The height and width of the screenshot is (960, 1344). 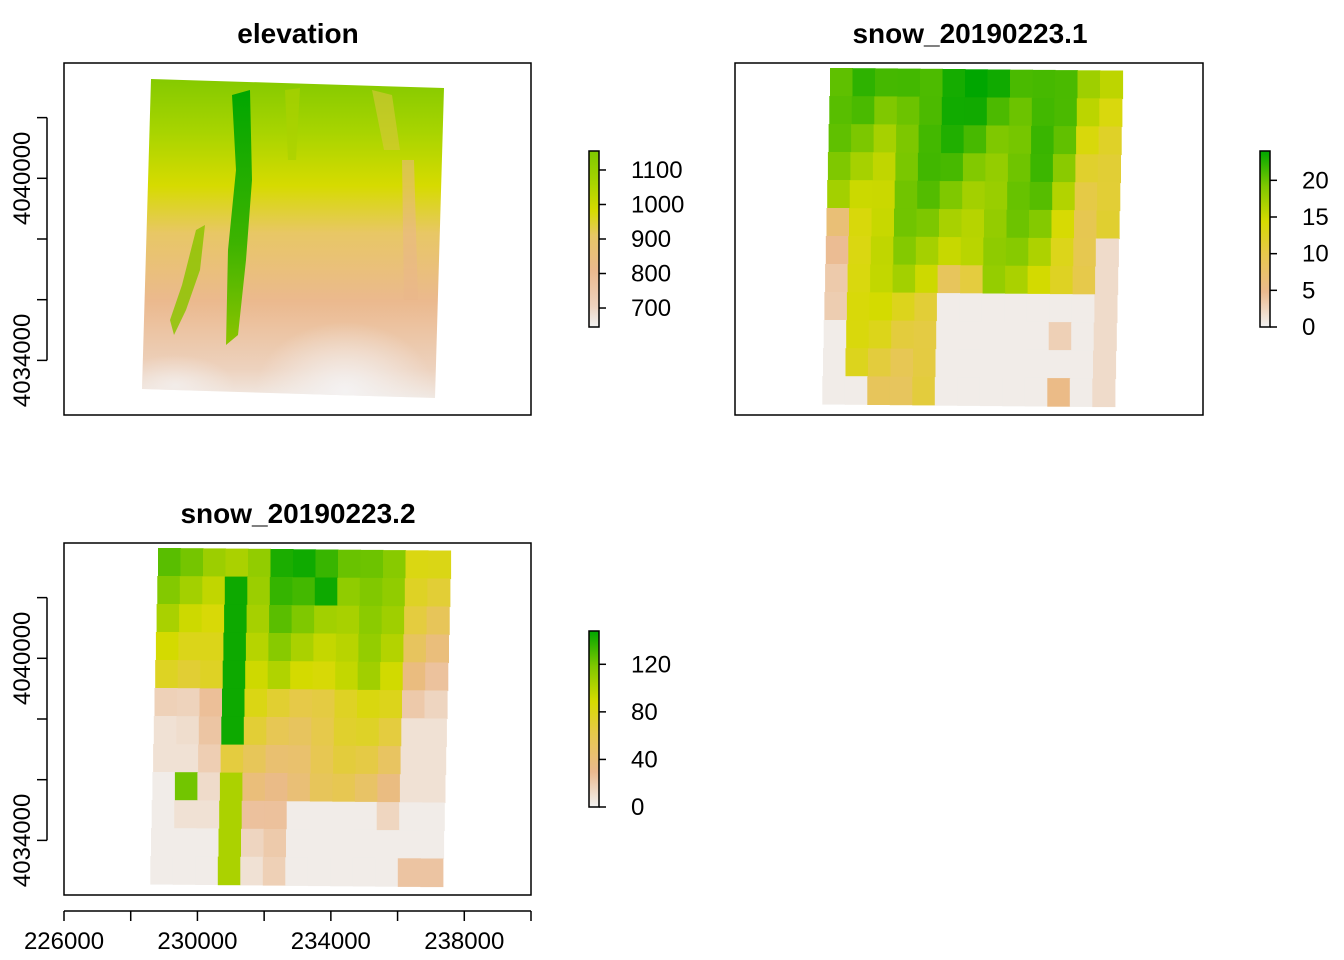 I want to click on x-tick-label: 226000, so click(x=64, y=941).